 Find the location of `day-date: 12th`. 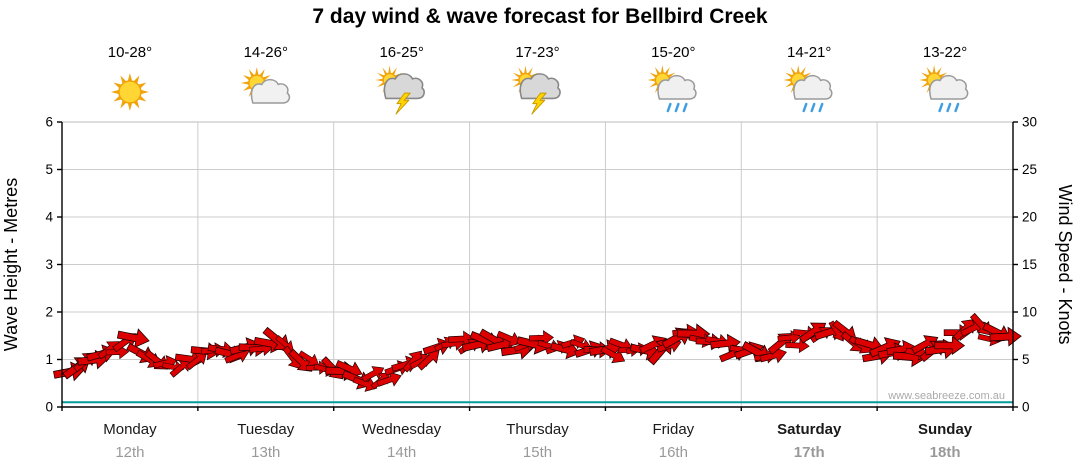

day-date: 12th is located at coordinates (129, 452).